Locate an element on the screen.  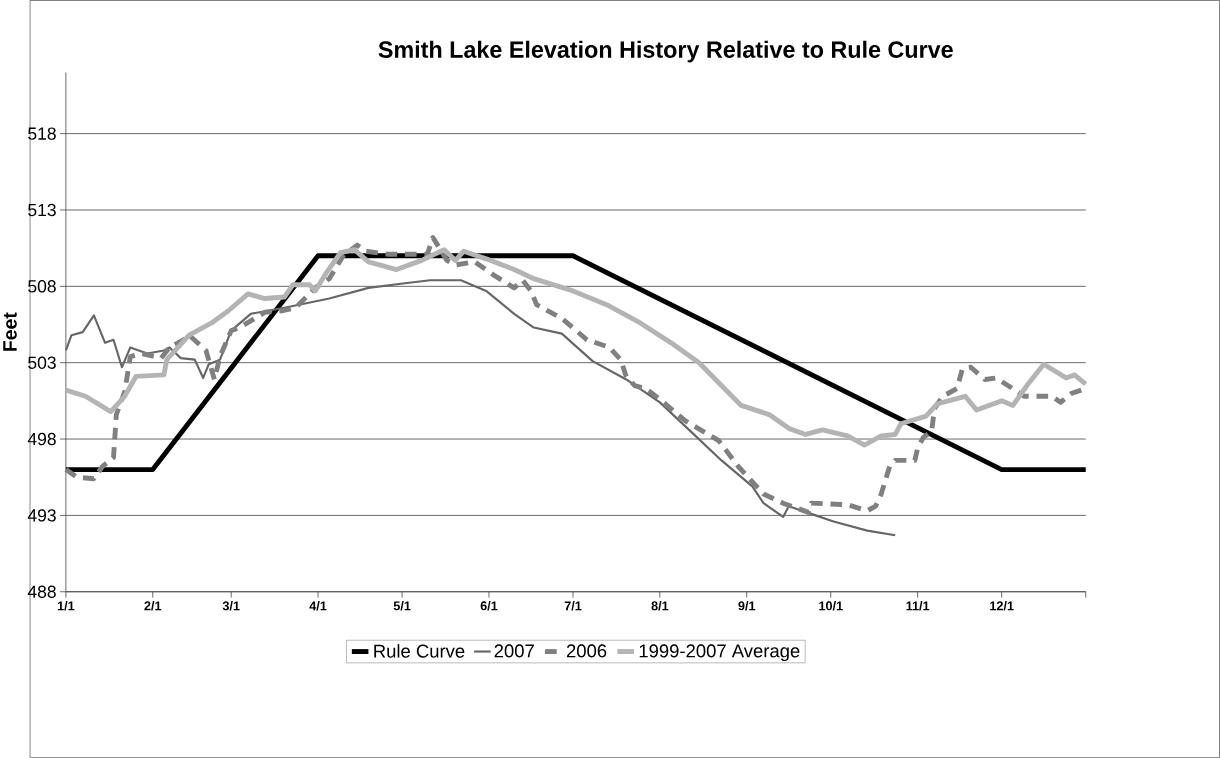
legend-label: 2006 is located at coordinates (586, 651).